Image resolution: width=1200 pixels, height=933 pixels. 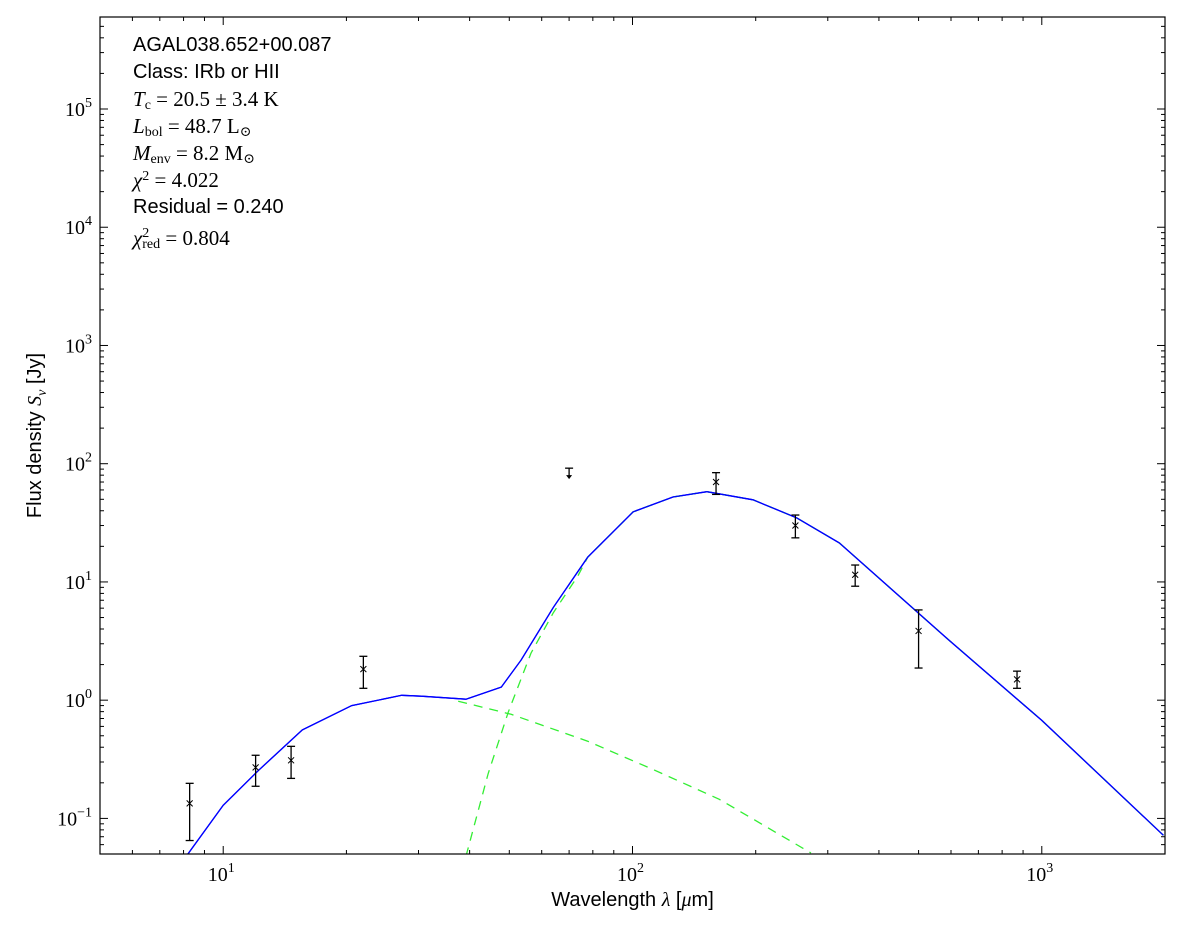 I want to click on y-label-part: S, so click(x=35, y=401).